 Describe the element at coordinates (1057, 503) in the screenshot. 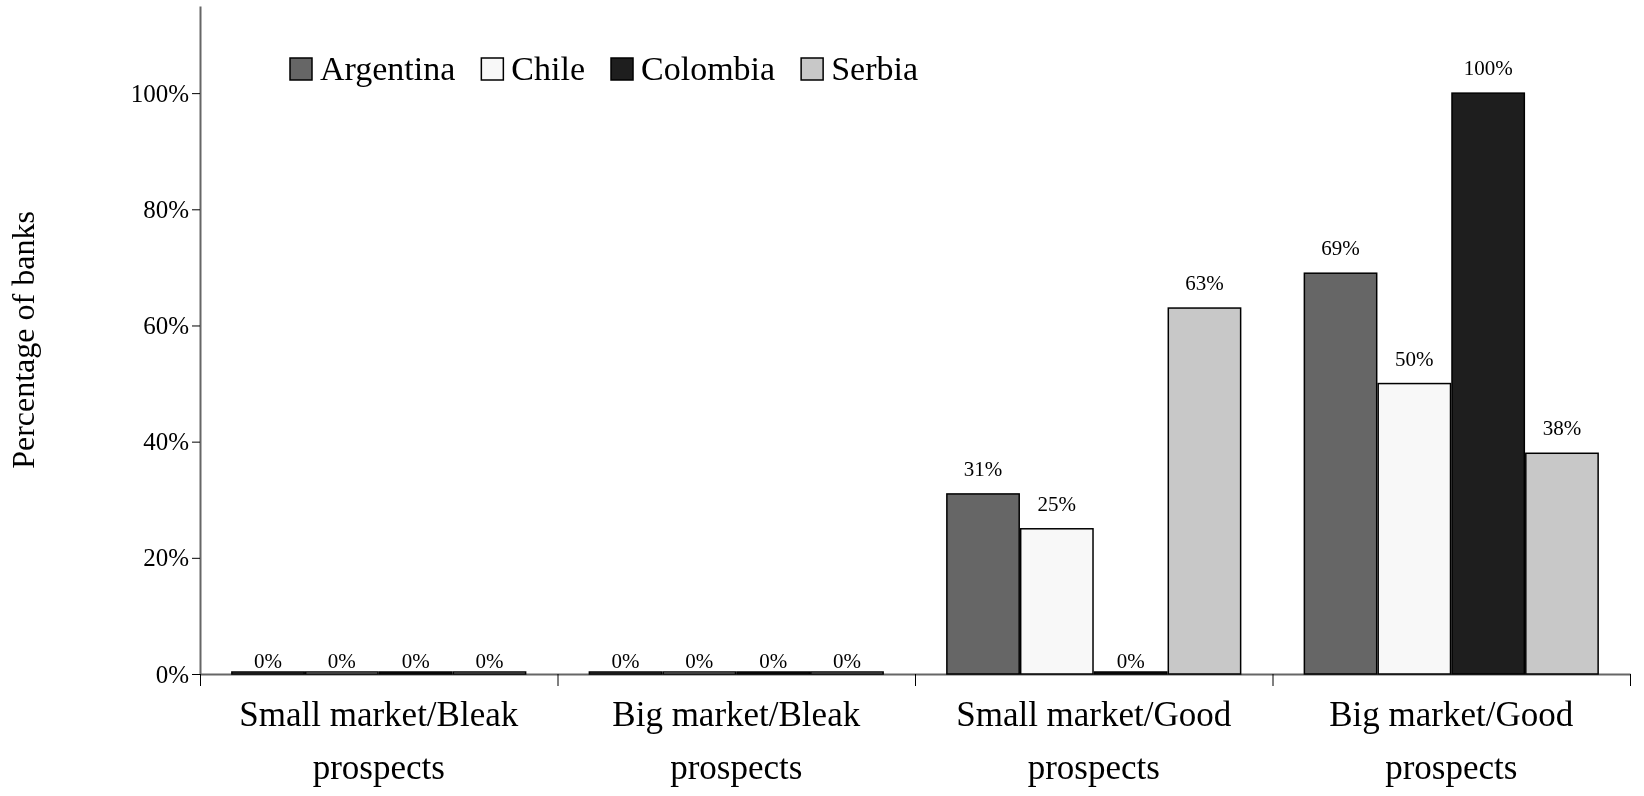

I see `data-label: 25%` at that location.